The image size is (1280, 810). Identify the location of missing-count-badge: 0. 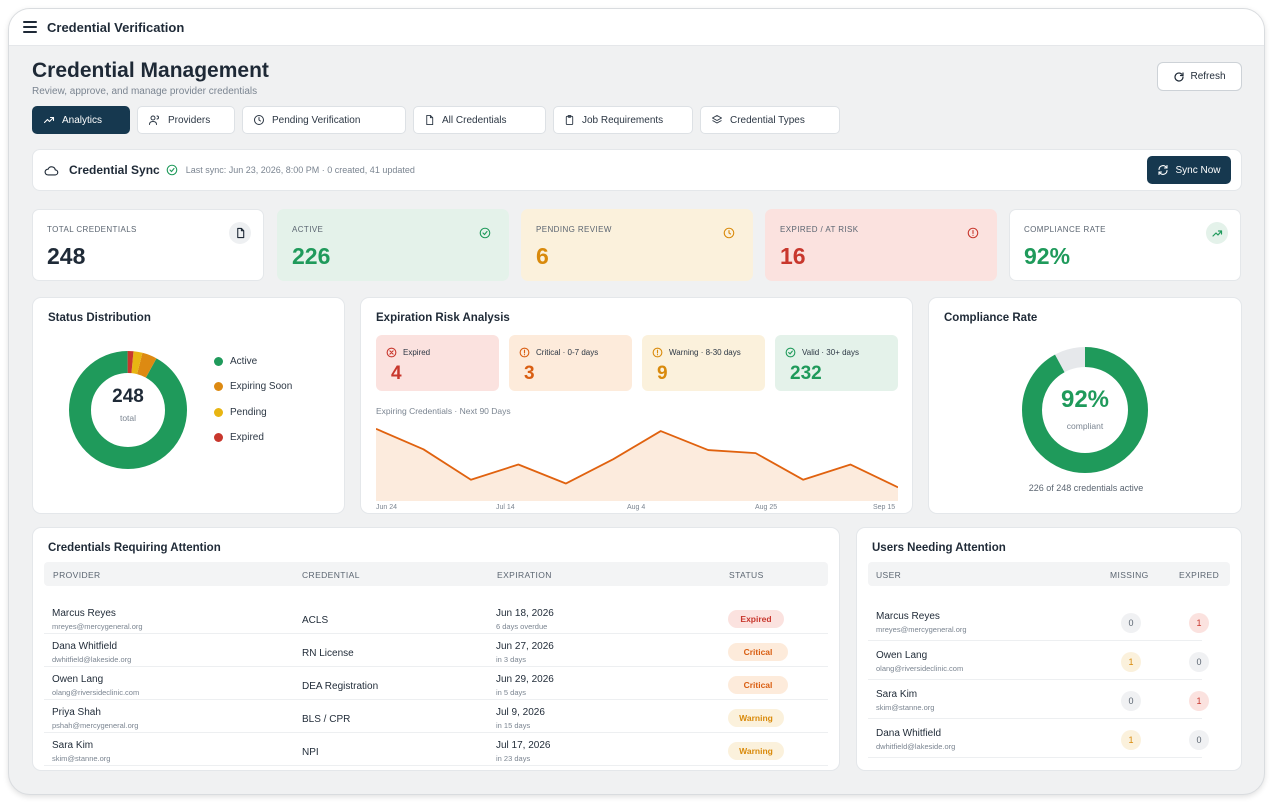
(1131, 701).